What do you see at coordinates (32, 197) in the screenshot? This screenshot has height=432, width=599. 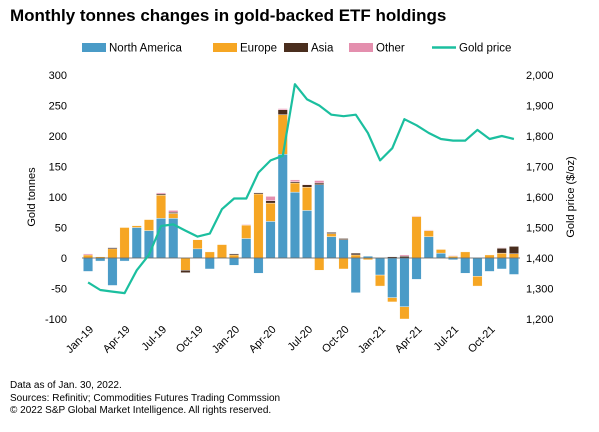 I see `y-axis-title: Gold tonnes` at bounding box center [32, 197].